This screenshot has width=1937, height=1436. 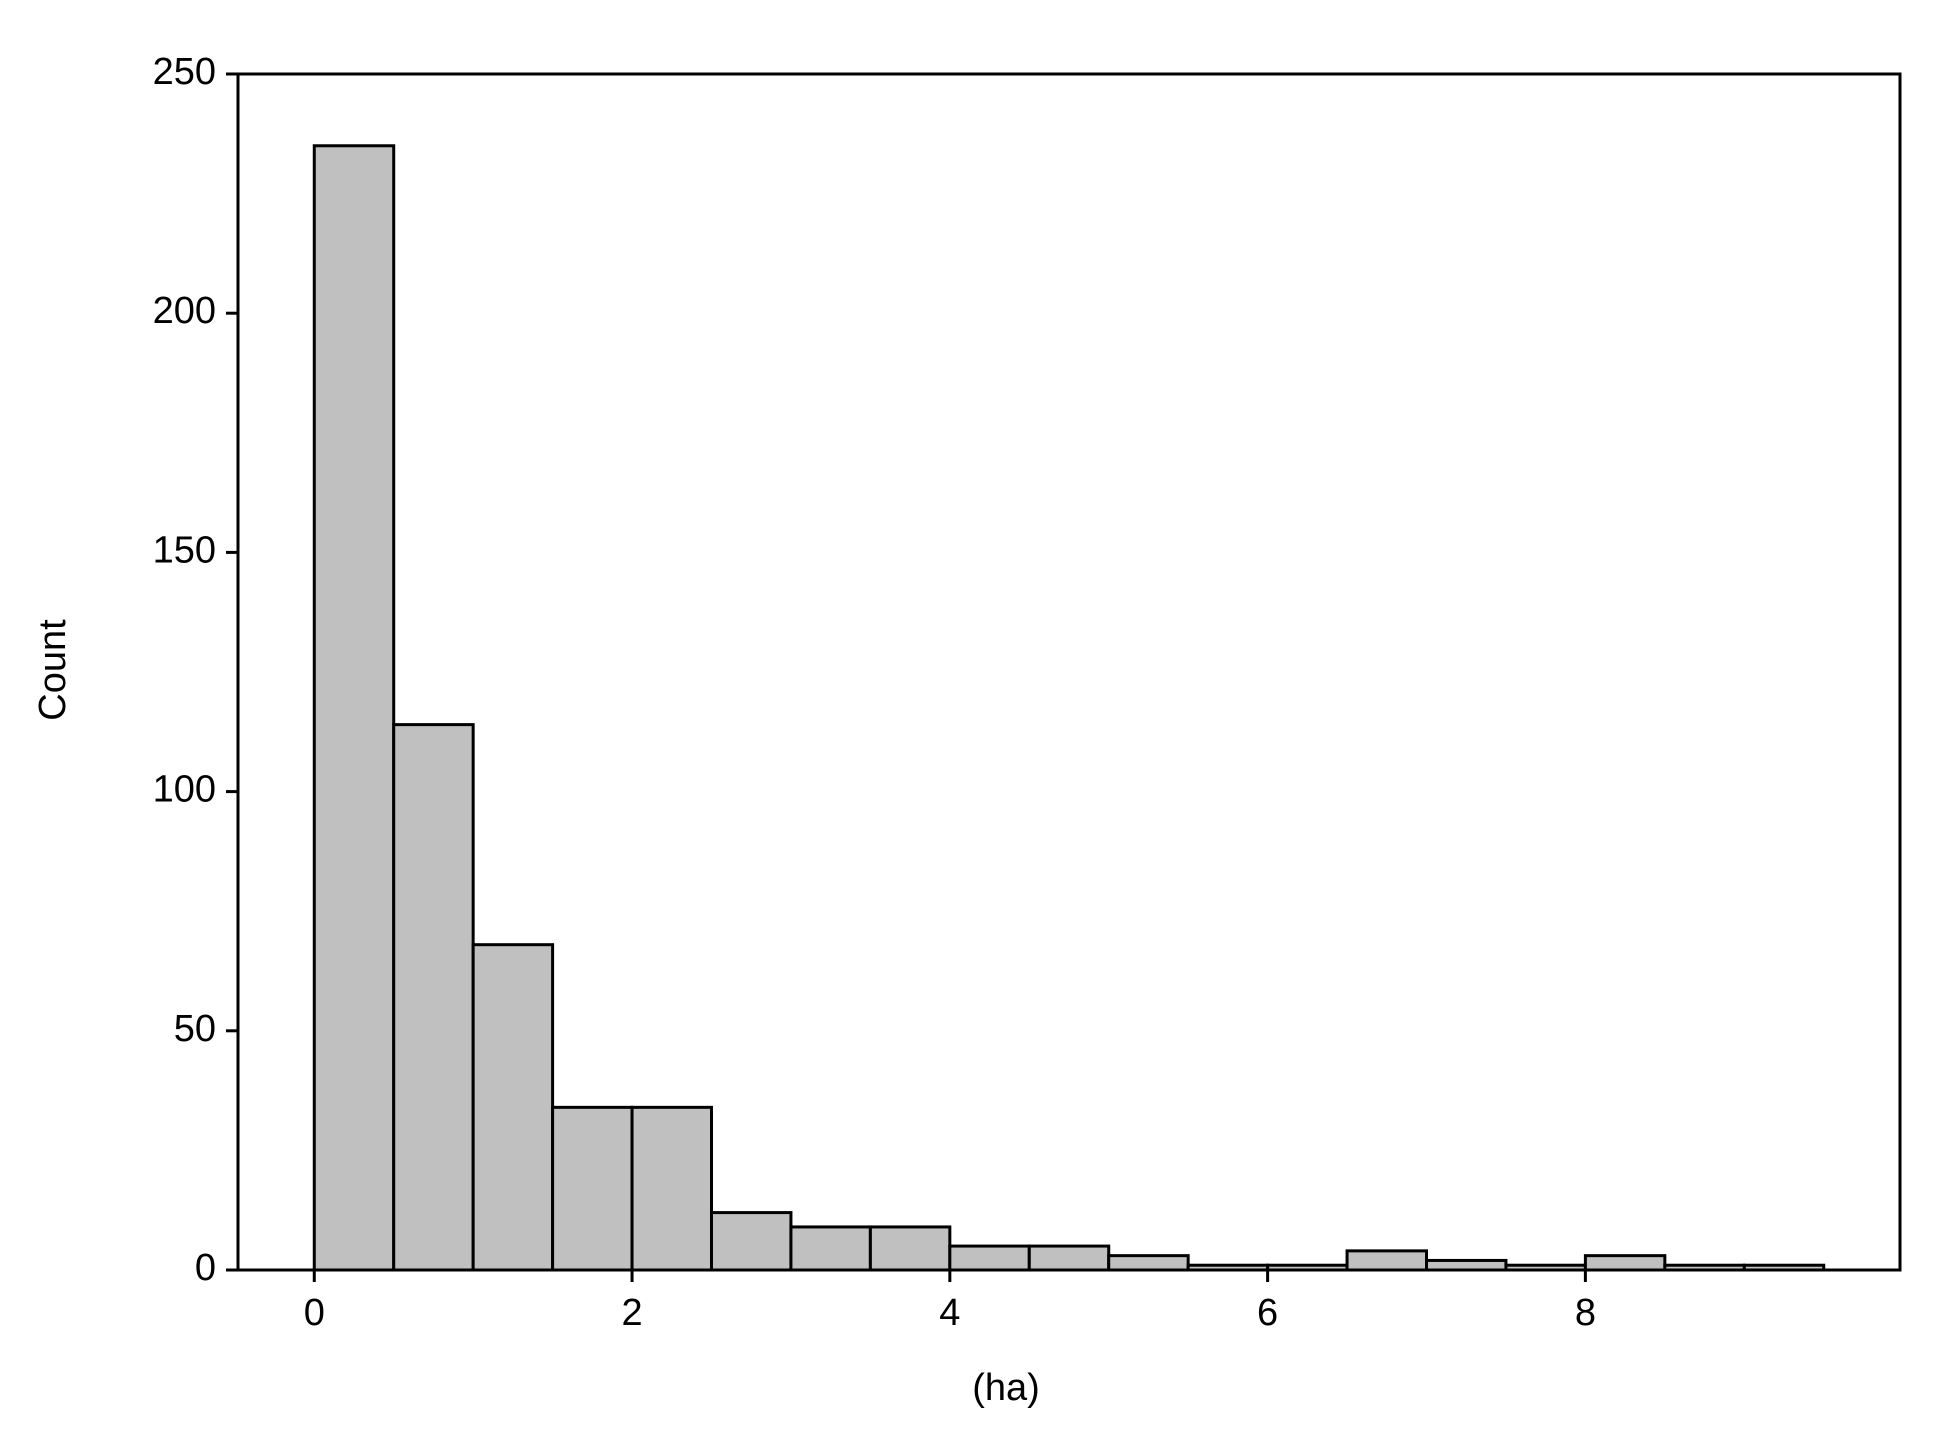 I want to click on x-tick-label: 4, so click(x=949, y=1313).